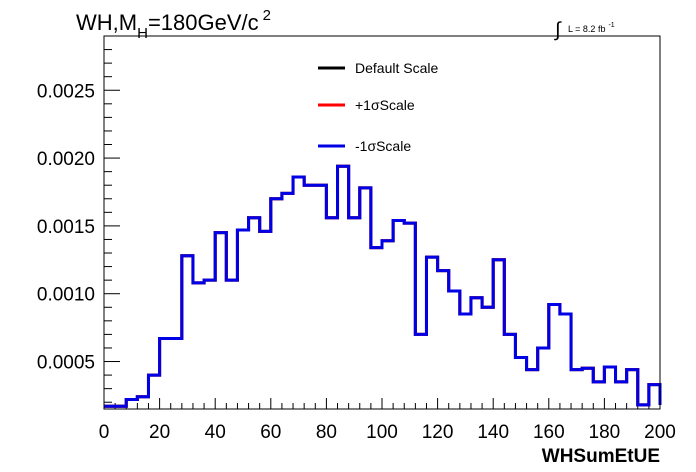 Image resolution: width=696 pixels, height=472 pixels. Describe the element at coordinates (493, 432) in the screenshot. I see `x-tick-label: 140` at that location.